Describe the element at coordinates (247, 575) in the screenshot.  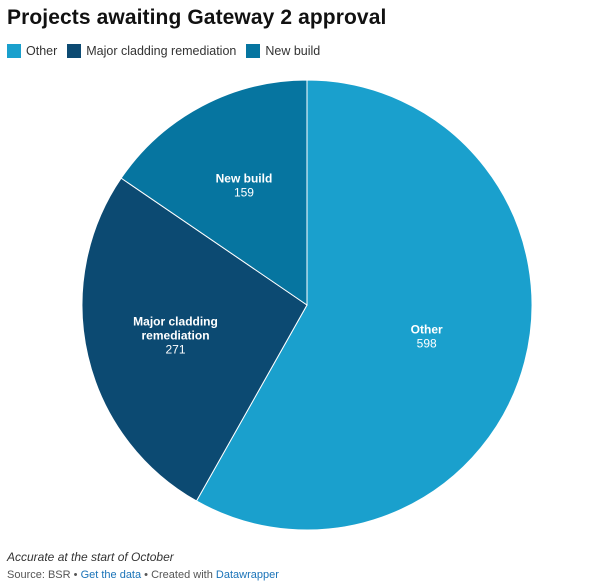
I see `datawrapper-link: Datawrapper` at that location.